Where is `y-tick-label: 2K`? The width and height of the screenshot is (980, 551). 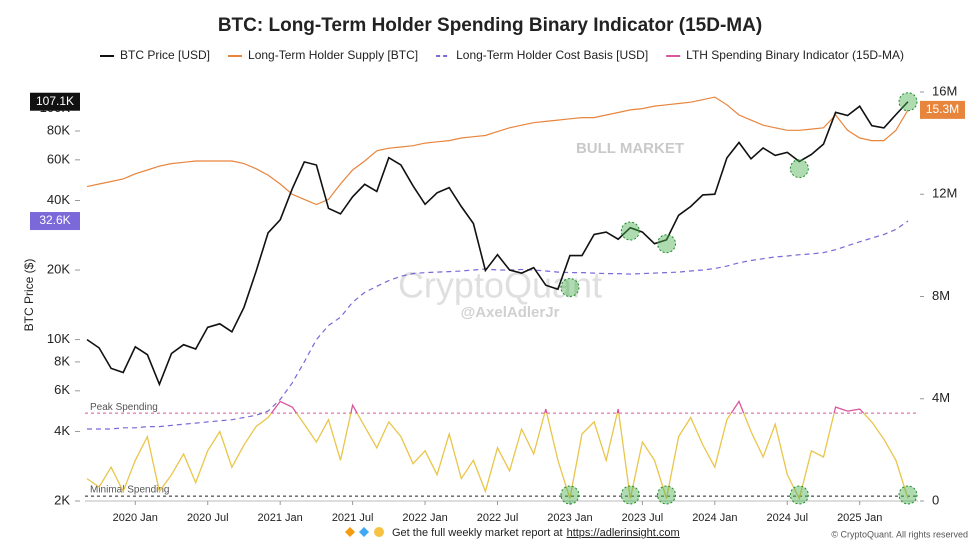 y-tick-label: 2K is located at coordinates (62, 499).